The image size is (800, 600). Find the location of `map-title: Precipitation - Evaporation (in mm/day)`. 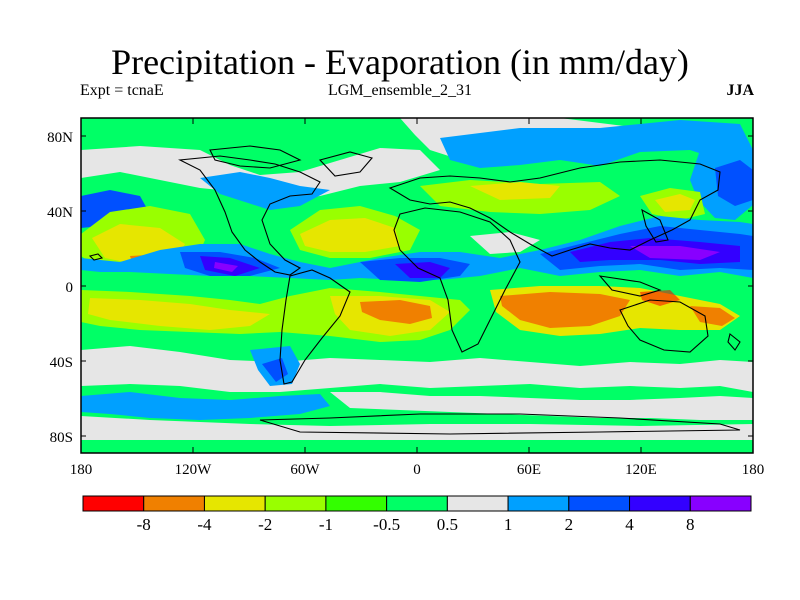

map-title: Precipitation - Evaporation (in mm/day) is located at coordinates (400, 62).